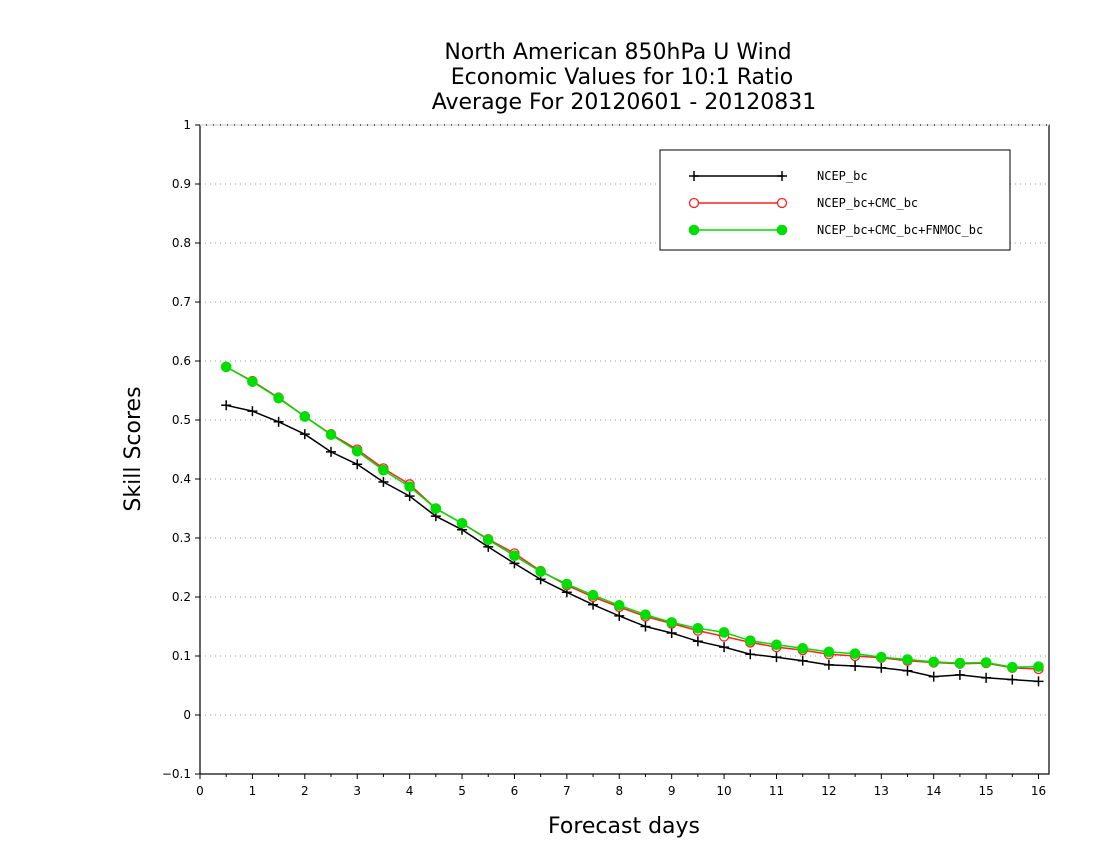  Describe the element at coordinates (181, 538) in the screenshot. I see `y-tick-label: 0.3` at that location.